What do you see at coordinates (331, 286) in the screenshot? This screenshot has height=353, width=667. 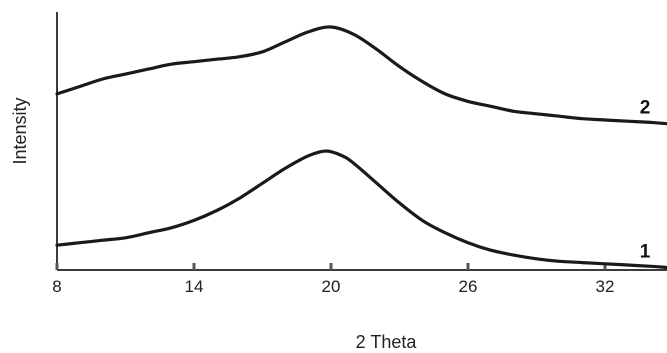 I see `x-tick-label: 20` at bounding box center [331, 286].